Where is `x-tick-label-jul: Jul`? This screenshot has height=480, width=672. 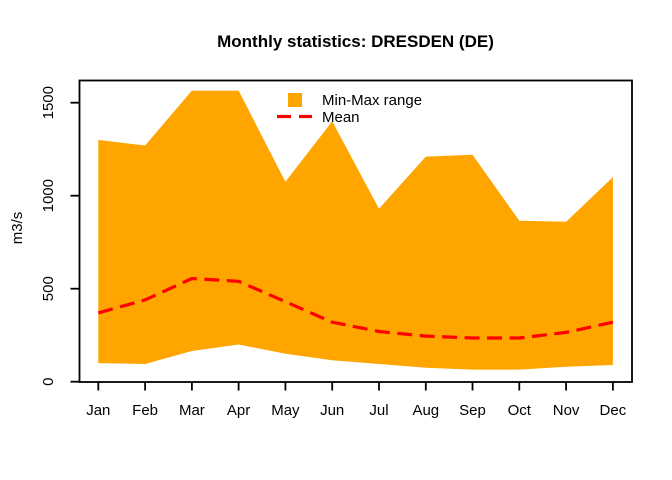
x-tick-label-jul: Jul is located at coordinates (378, 410).